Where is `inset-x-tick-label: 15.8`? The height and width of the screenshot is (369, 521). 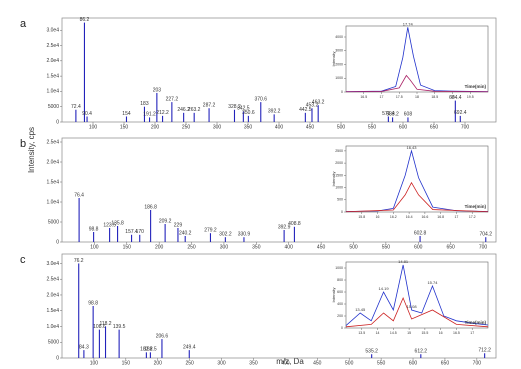
inset-x-tick-label: 15.8 is located at coordinates (361, 217).